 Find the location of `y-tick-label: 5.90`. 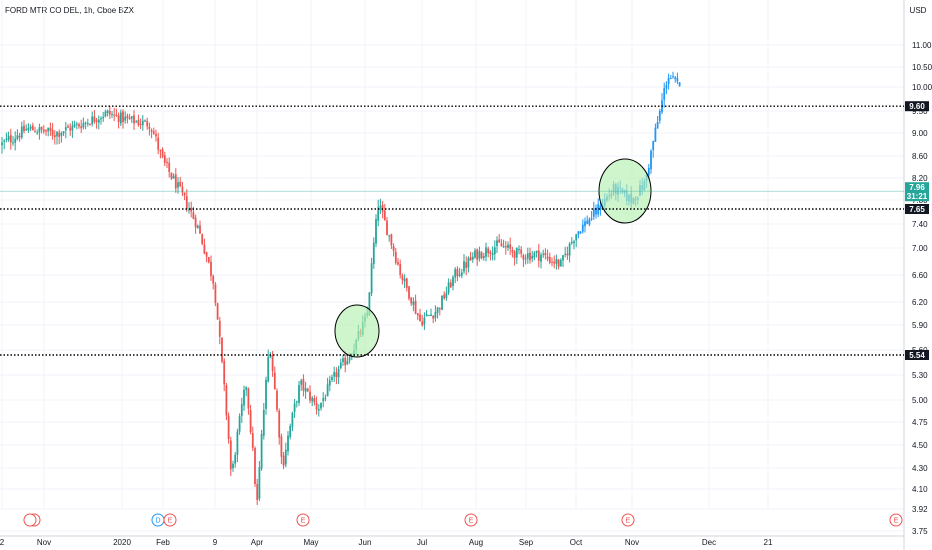

y-tick-label: 5.90 is located at coordinates (920, 325).